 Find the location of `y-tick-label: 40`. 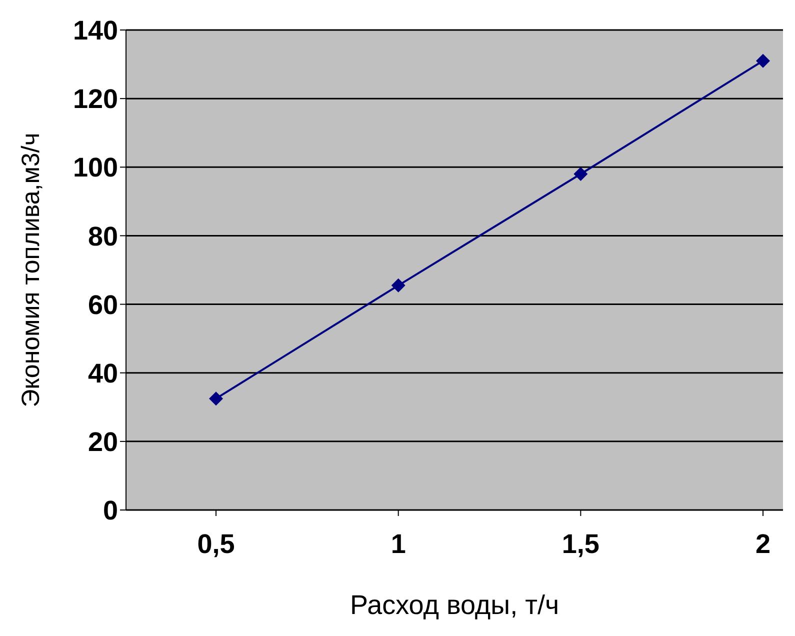

y-tick-label: 40 is located at coordinates (103, 373).